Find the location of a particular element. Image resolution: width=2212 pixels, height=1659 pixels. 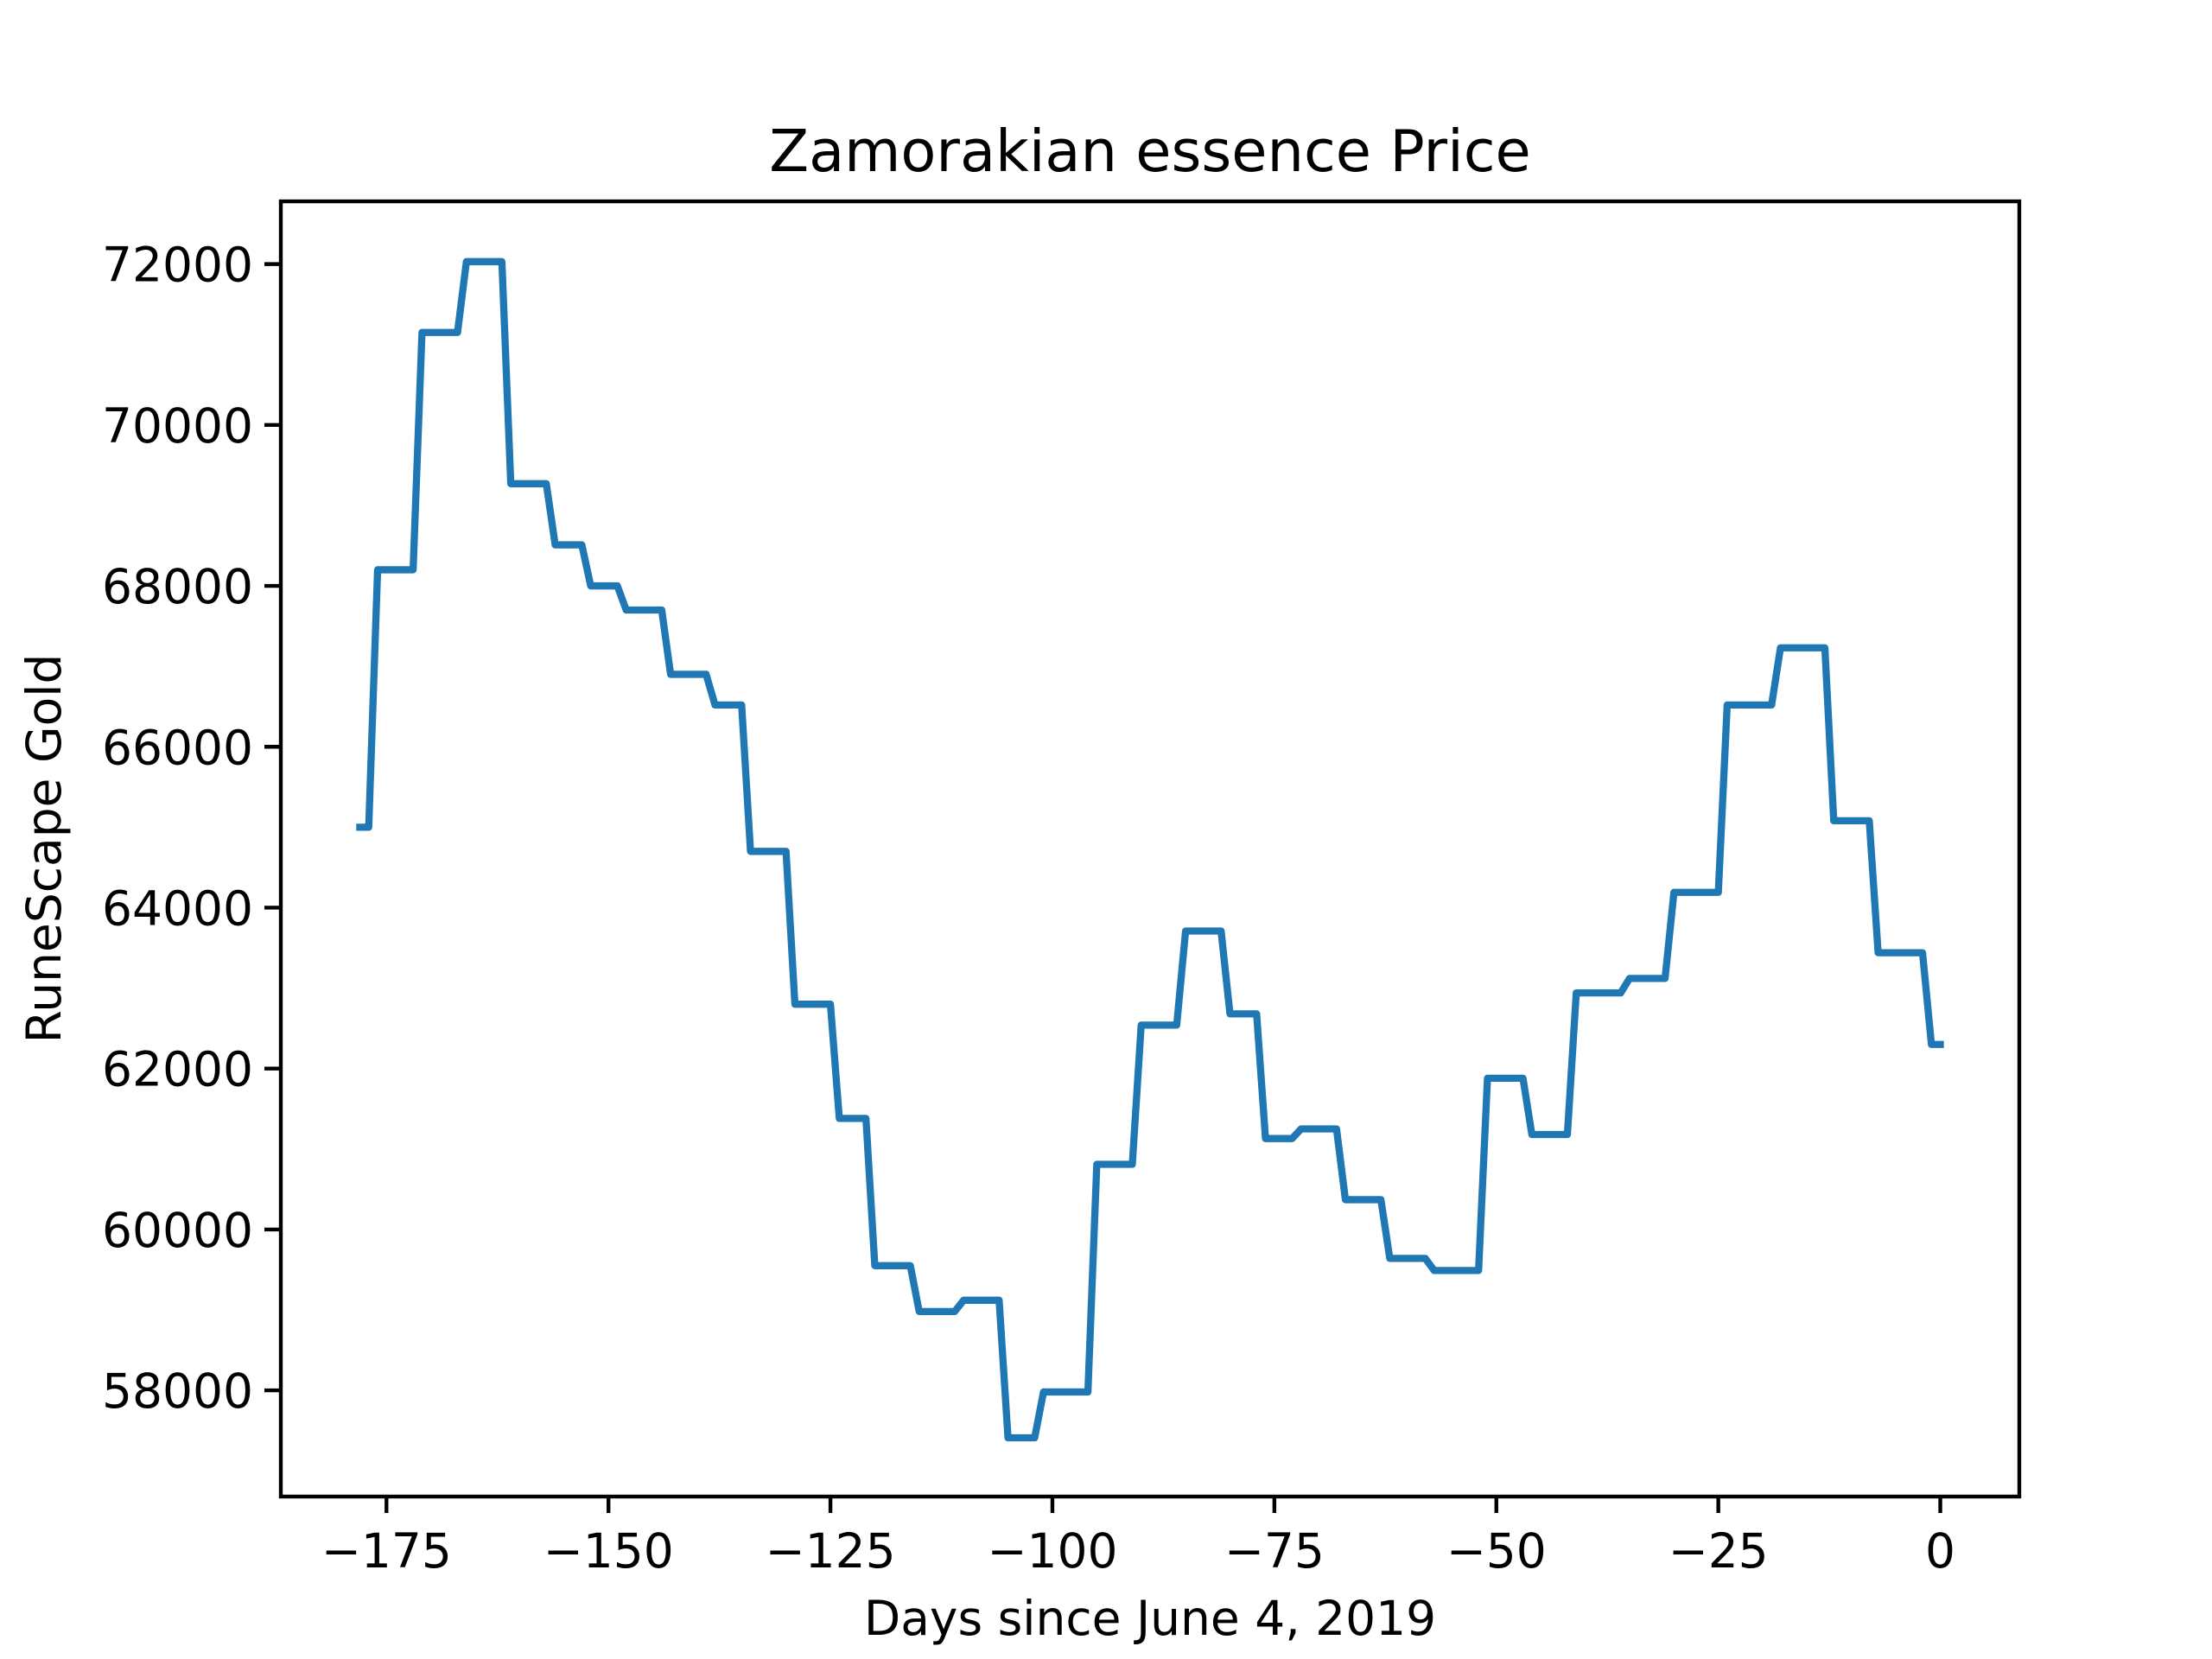

y-tick-label: 62000 is located at coordinates (177, 1069).